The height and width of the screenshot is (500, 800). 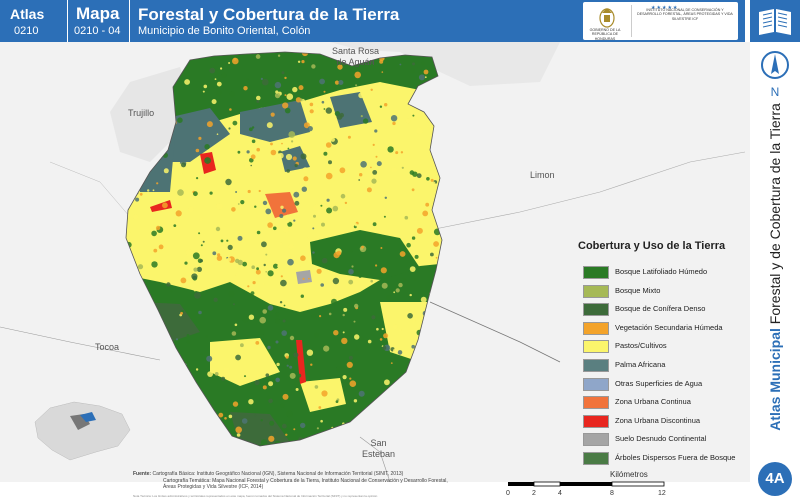 What do you see at coordinates (631, 21) in the screenshot?
I see `logo-divider` at bounding box center [631, 21].